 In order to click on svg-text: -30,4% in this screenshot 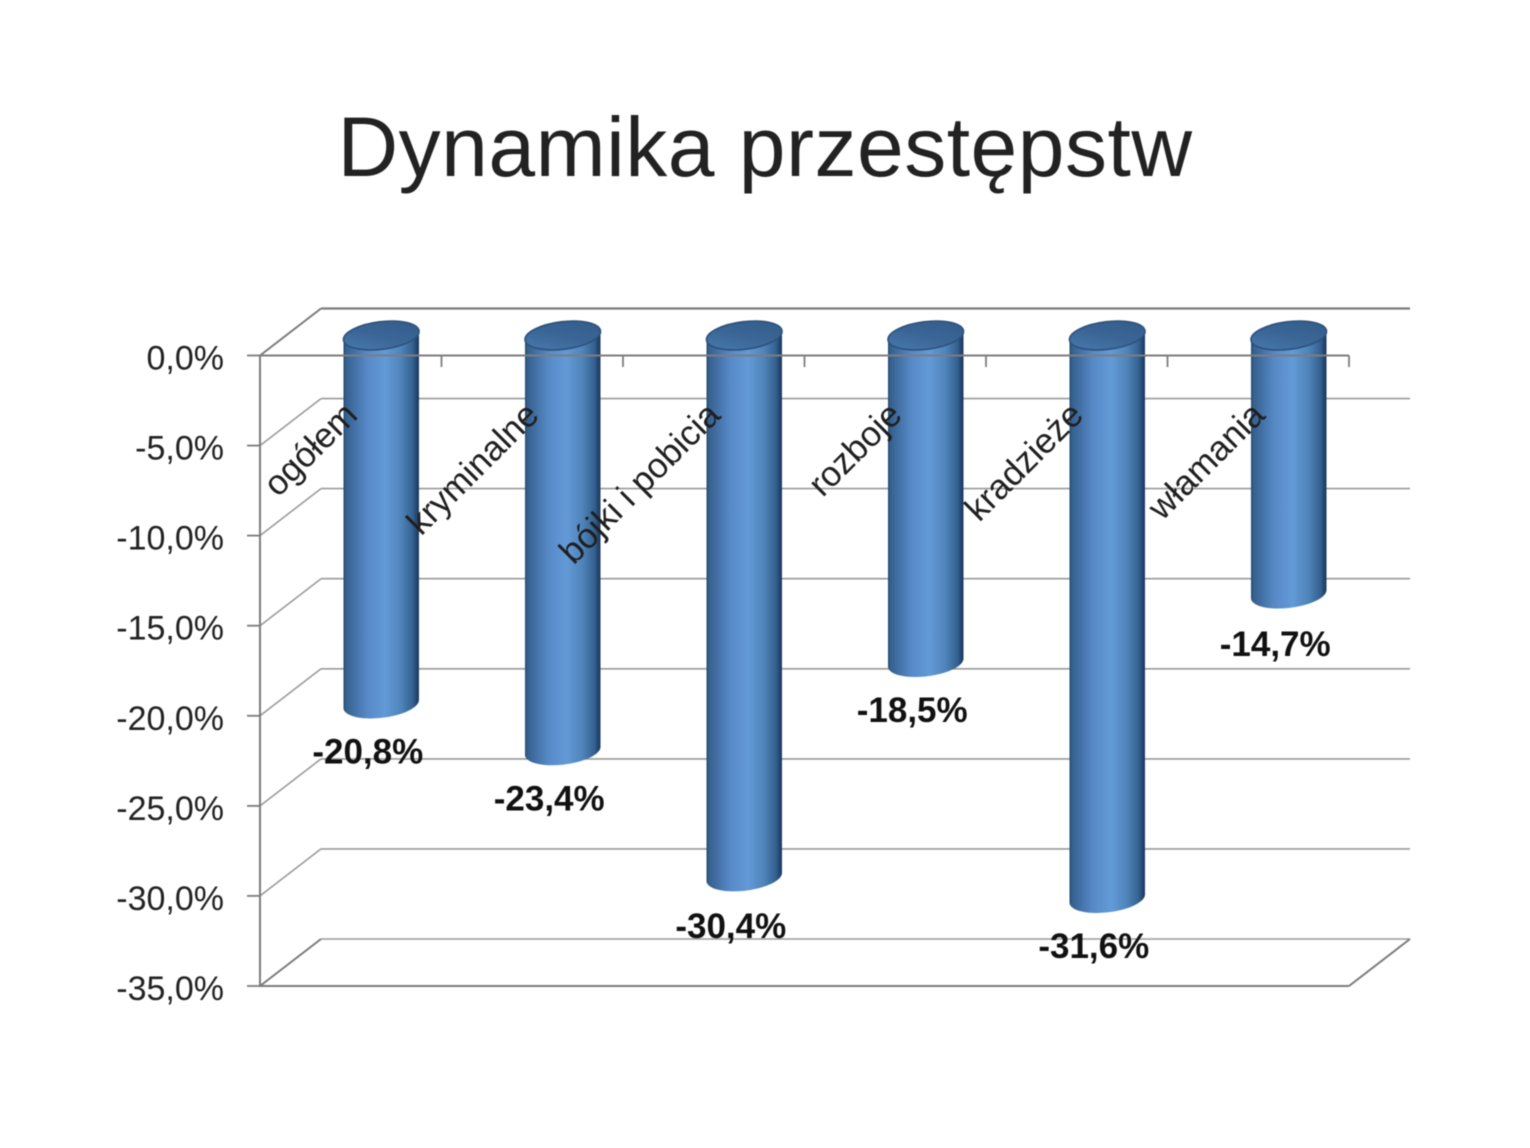, I will do `click(730, 926)`.